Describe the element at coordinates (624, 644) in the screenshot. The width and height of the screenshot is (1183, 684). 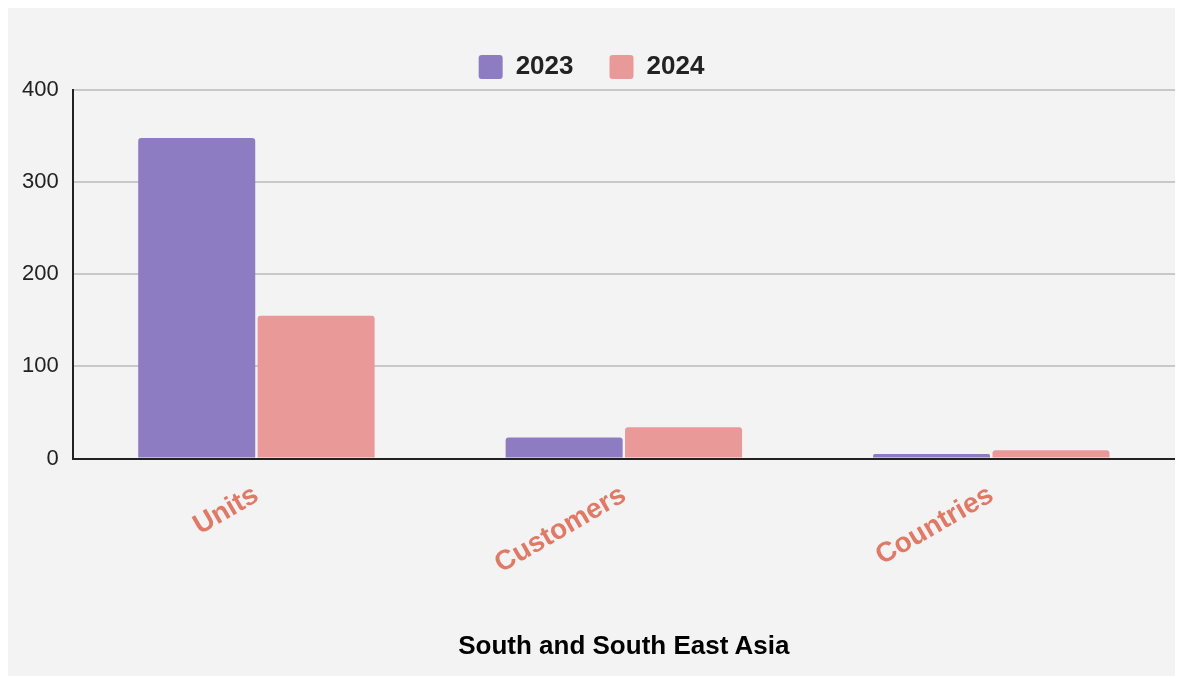
I see `x-axis-title: South and South East Asia` at that location.